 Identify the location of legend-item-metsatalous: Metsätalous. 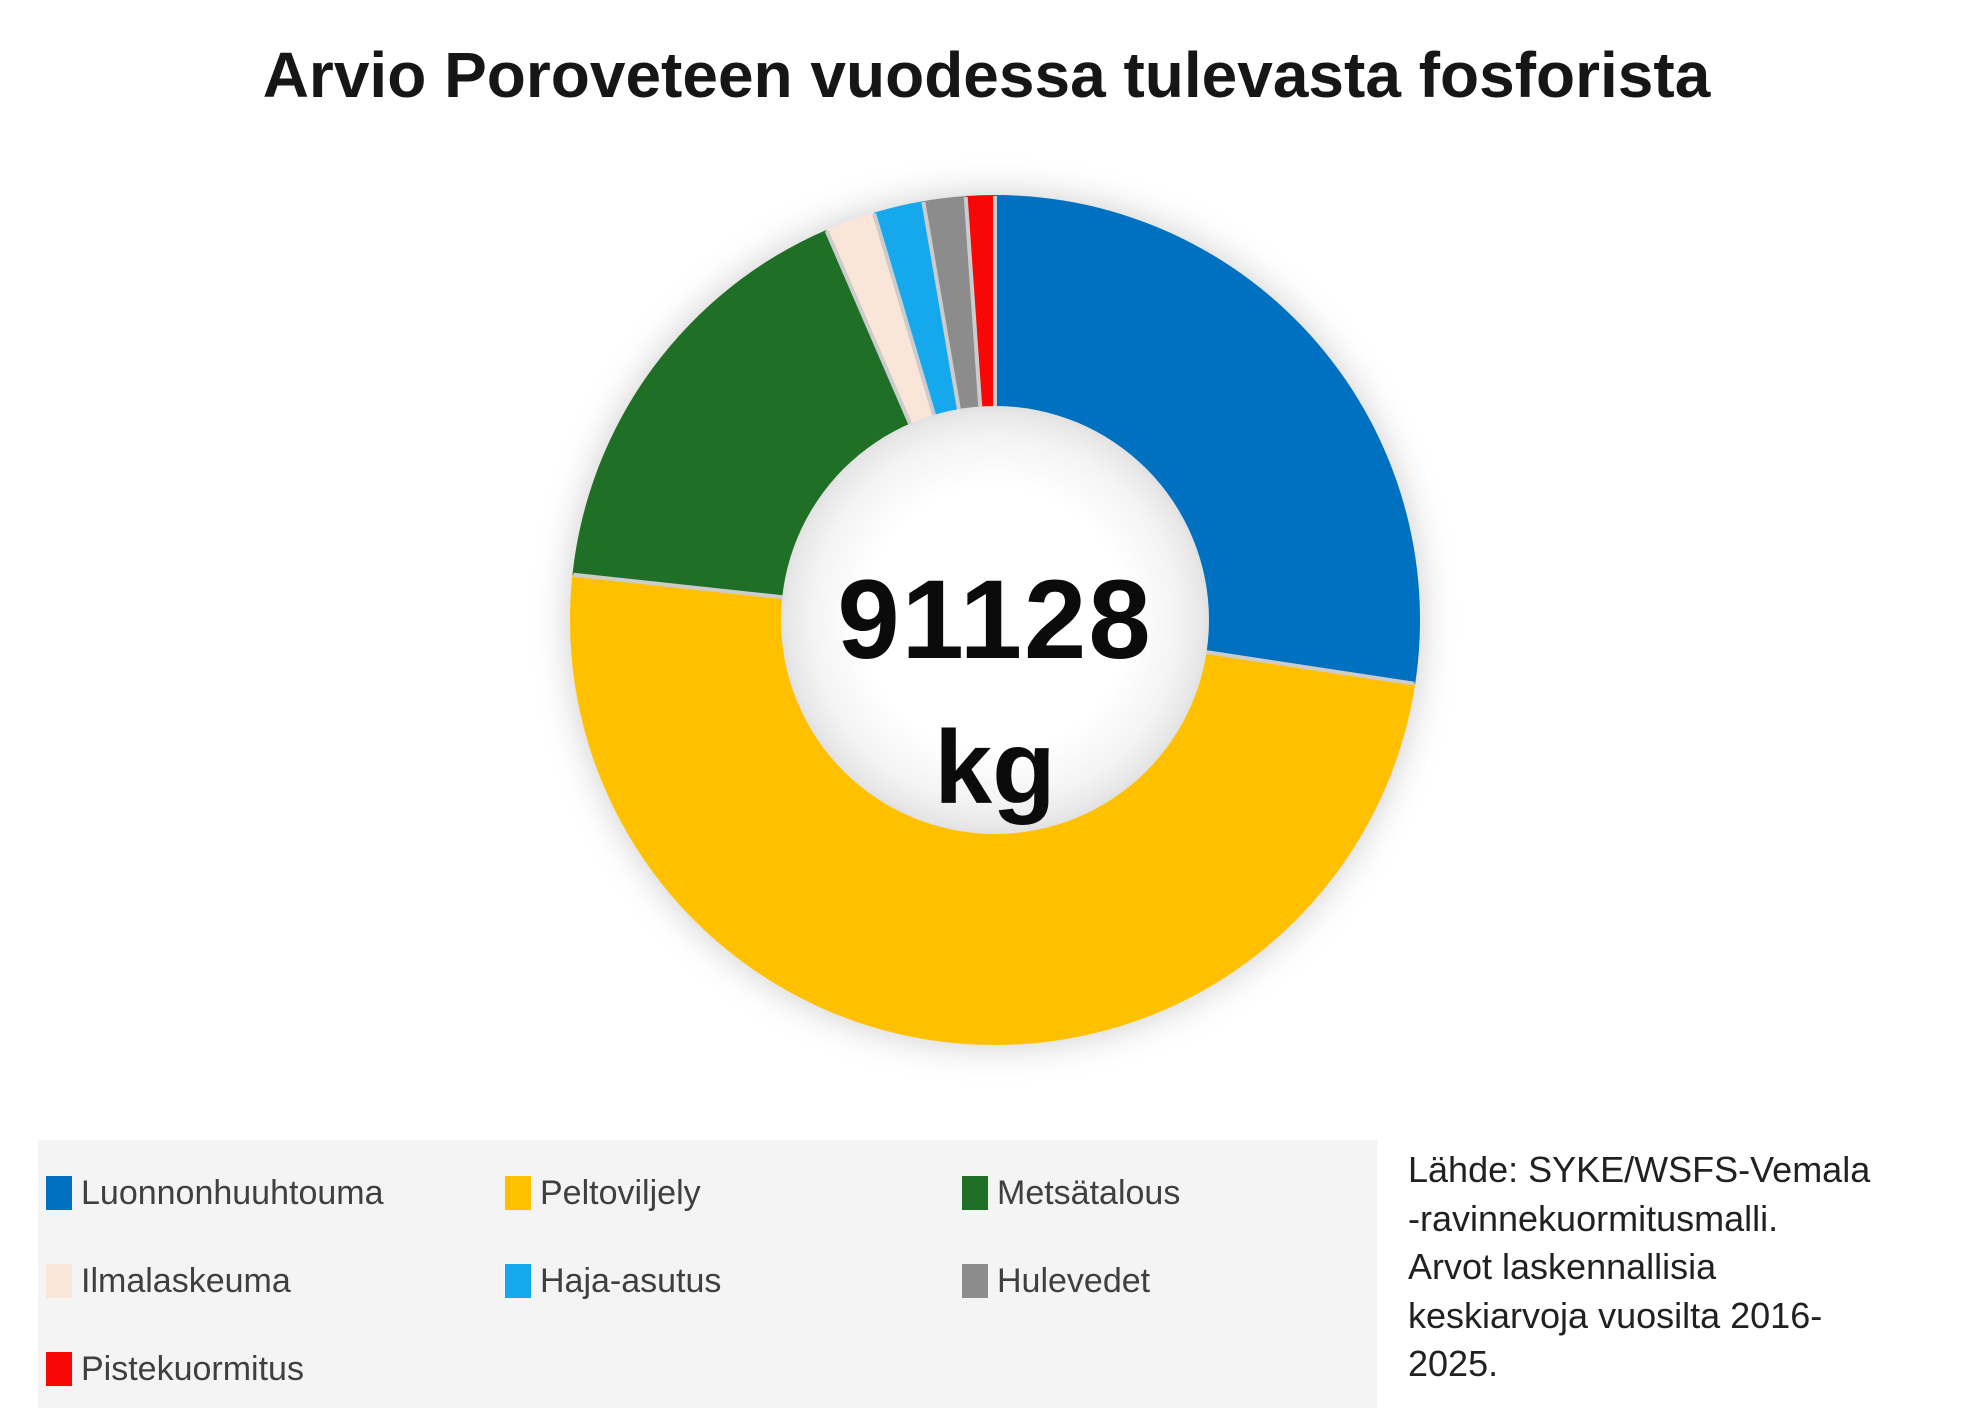
(1169, 1193).